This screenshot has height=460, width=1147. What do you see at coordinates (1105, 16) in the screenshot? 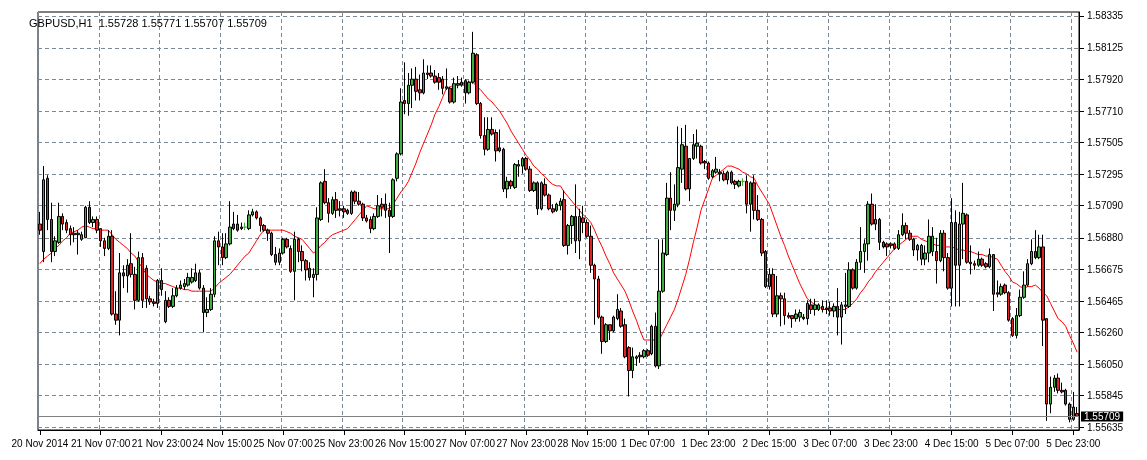
I see `y-tick-label: 1.58335` at bounding box center [1105, 16].